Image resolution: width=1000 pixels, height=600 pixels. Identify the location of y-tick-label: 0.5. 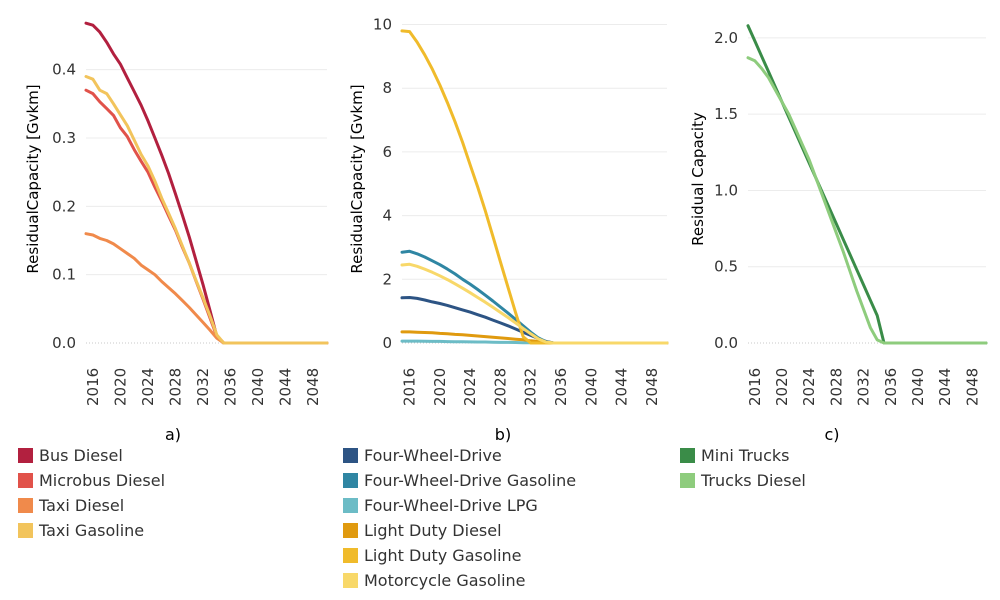
(726, 267).